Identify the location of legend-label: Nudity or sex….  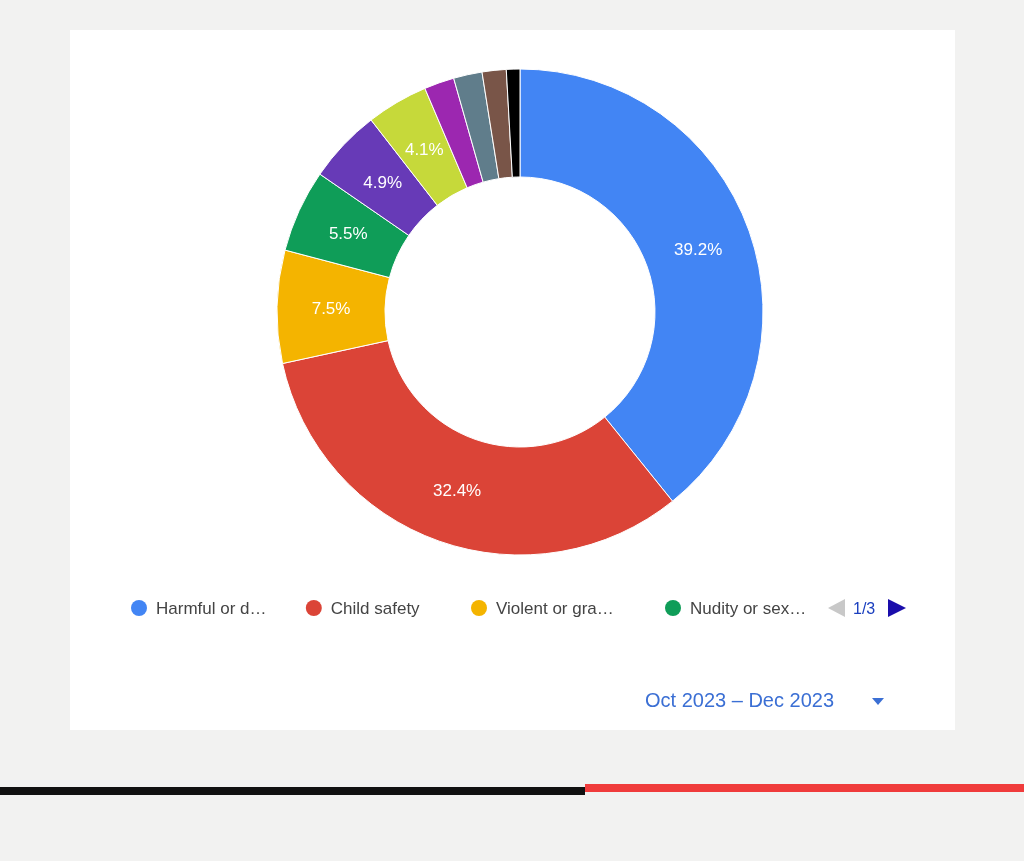
(748, 608).